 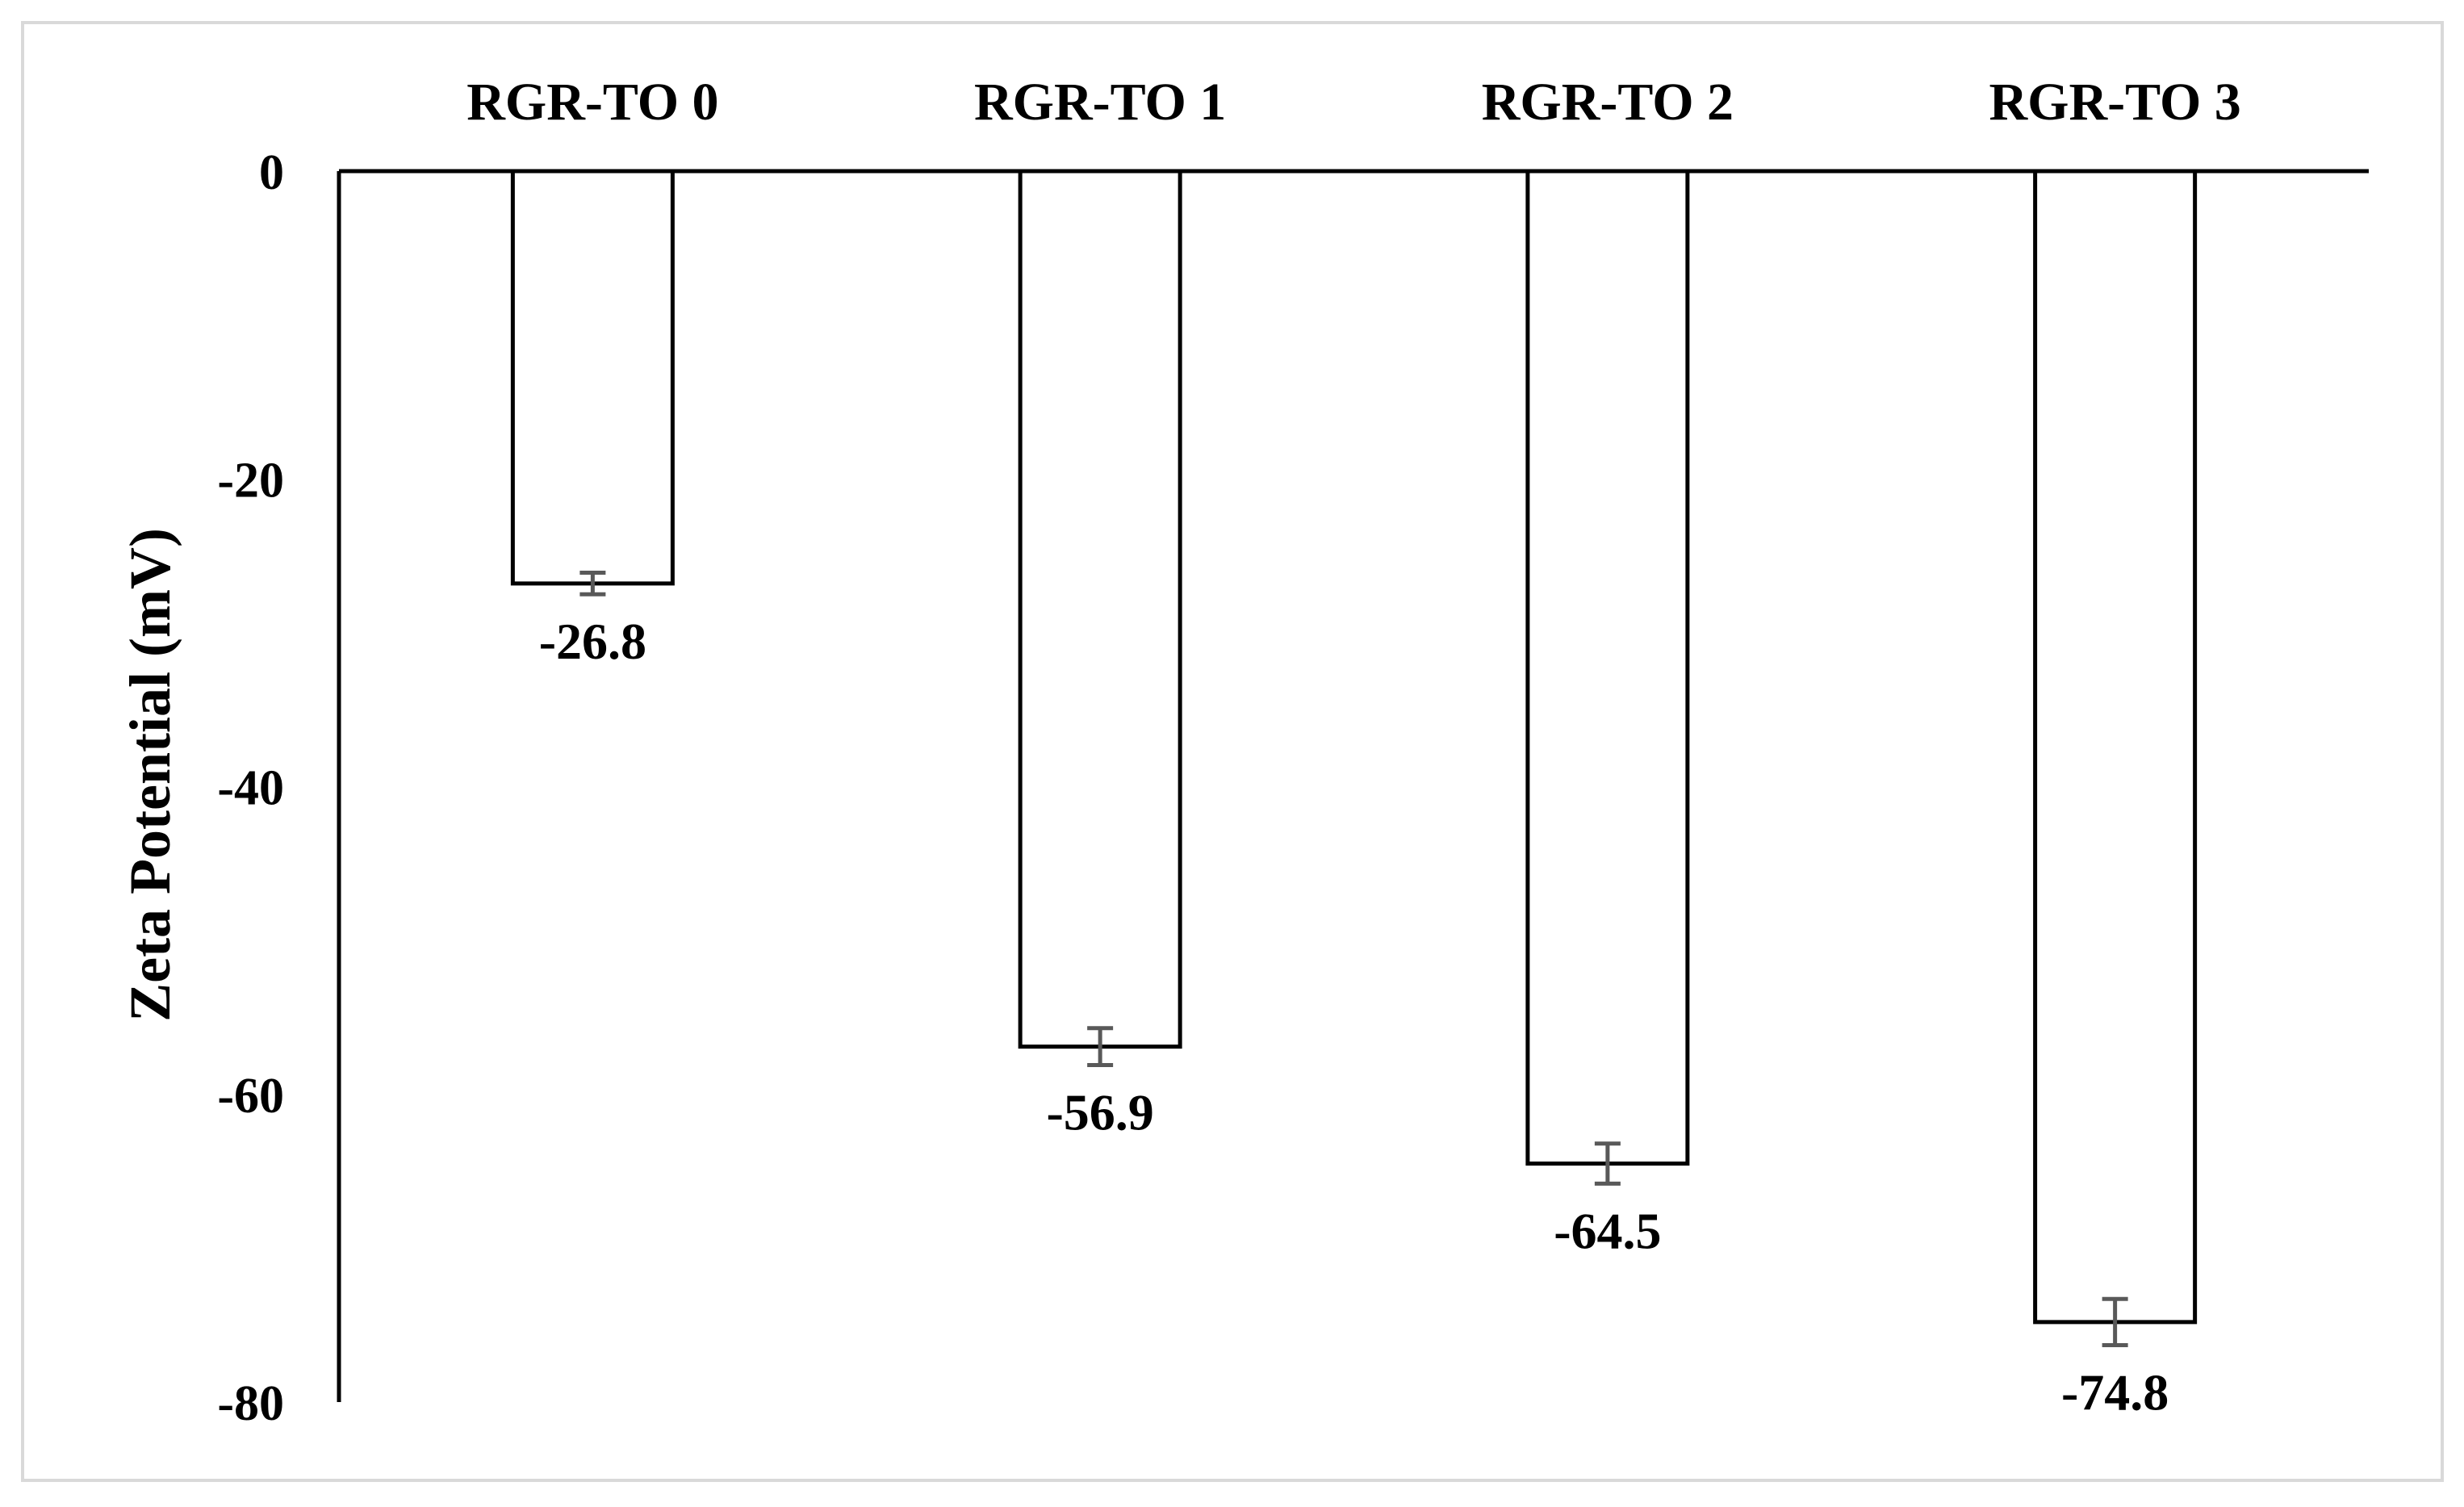 I want to click on data-label: -64.5, so click(x=1607, y=1230).